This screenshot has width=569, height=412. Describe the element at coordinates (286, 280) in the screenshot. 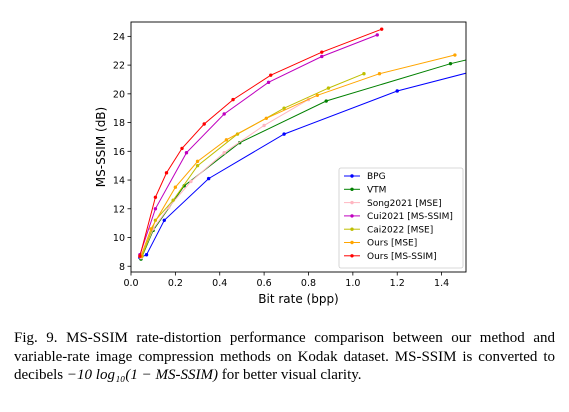

I see `x-axis-ticks: 0.0 0.2 0.4 0.6 0.8 1.0 1.2 1.4` at that location.